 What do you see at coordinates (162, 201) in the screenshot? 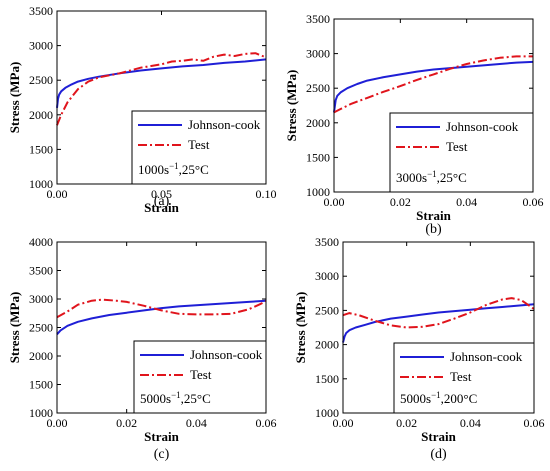
I see `panel-caption: (a)` at bounding box center [162, 201].